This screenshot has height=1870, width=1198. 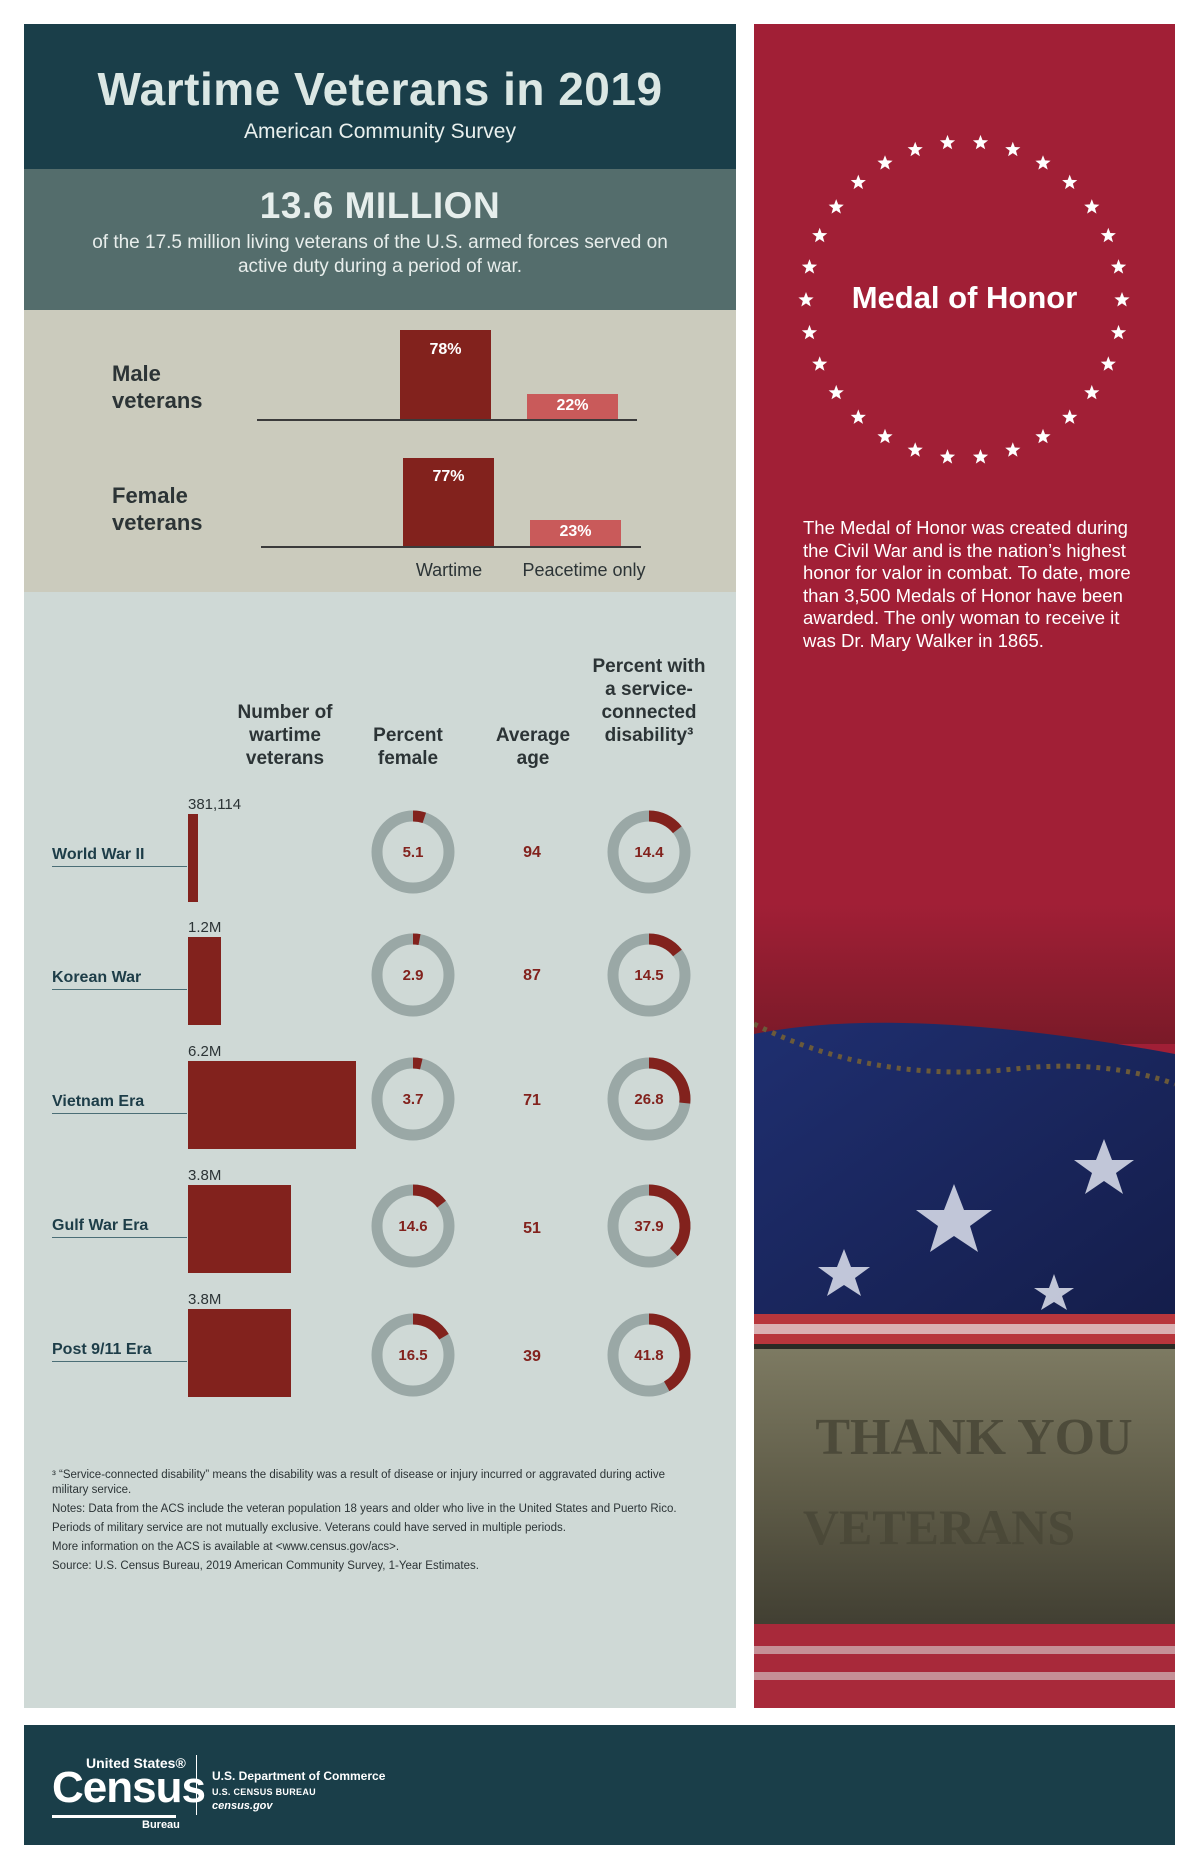 What do you see at coordinates (532, 1228) in the screenshot?
I see `avg-age: 51` at bounding box center [532, 1228].